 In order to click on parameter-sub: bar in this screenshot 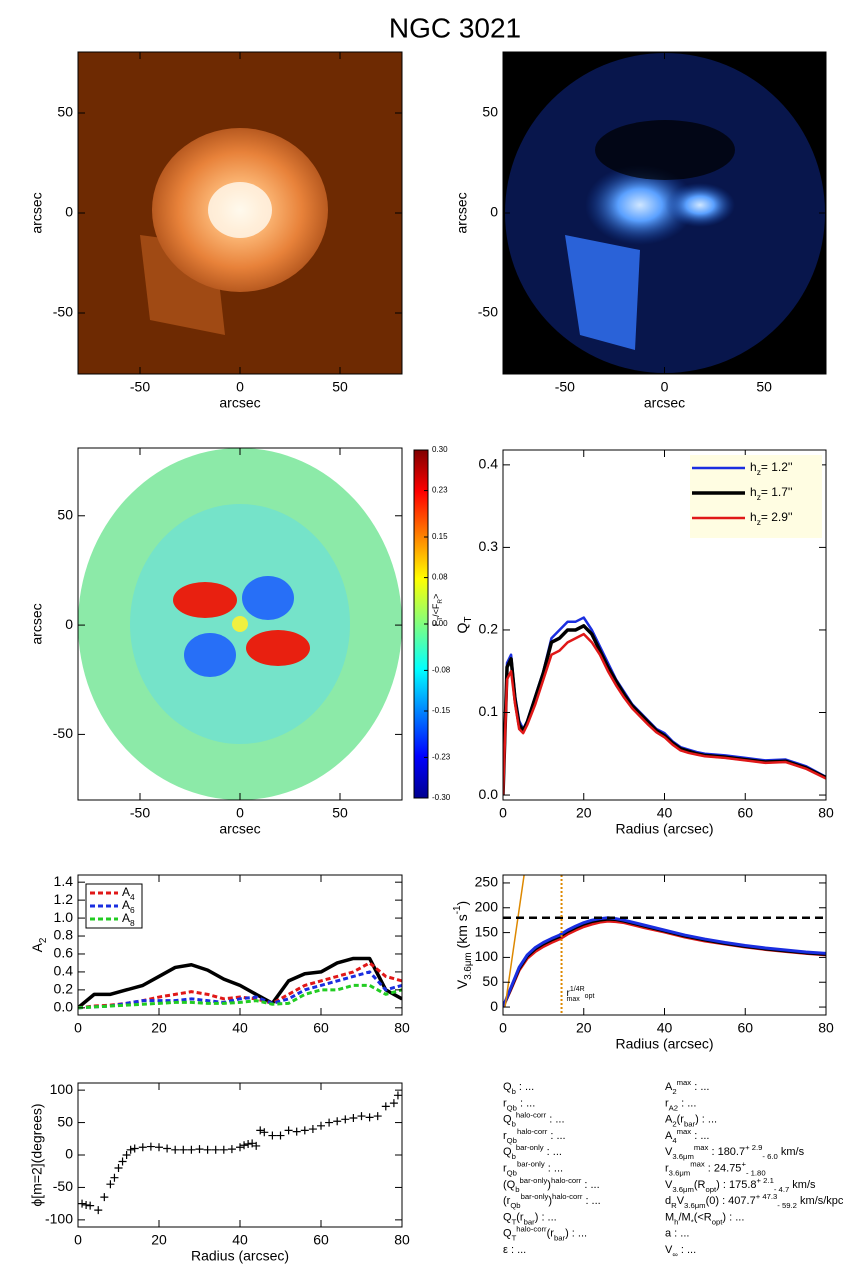, I will do `click(690, 1123)`.